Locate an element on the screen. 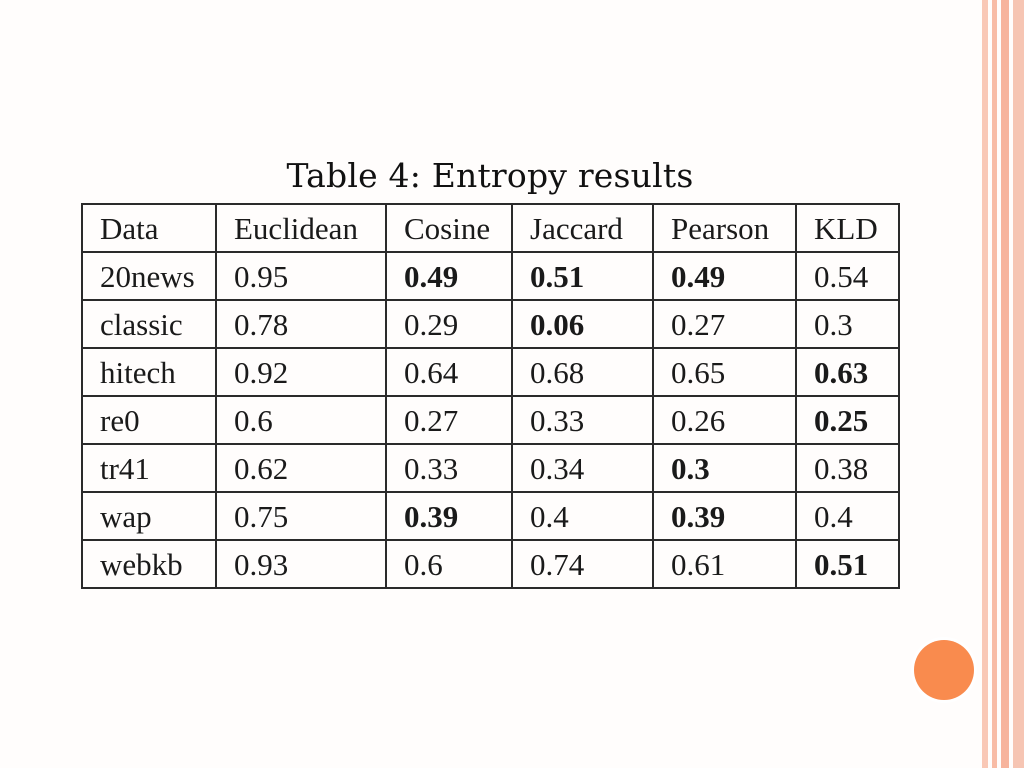 Image resolution: width=1024 pixels, height=768 pixels. column-header: KLD is located at coordinates (847, 228).